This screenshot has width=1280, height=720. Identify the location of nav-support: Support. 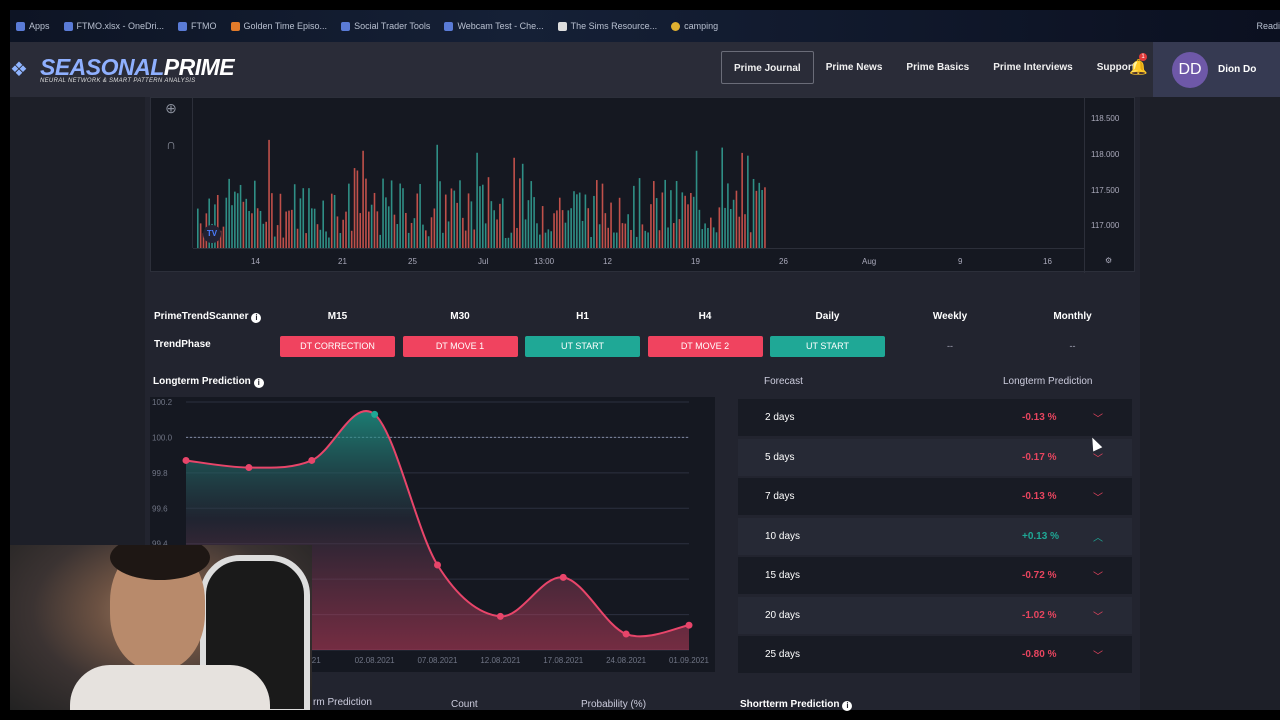
(1116, 67).